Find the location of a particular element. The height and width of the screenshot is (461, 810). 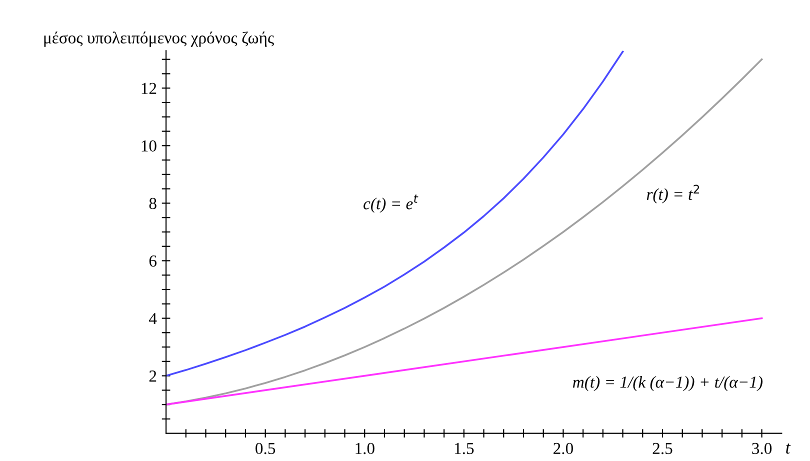

text: c(t) = e$^{t}$ is located at coordinates (391, 203).